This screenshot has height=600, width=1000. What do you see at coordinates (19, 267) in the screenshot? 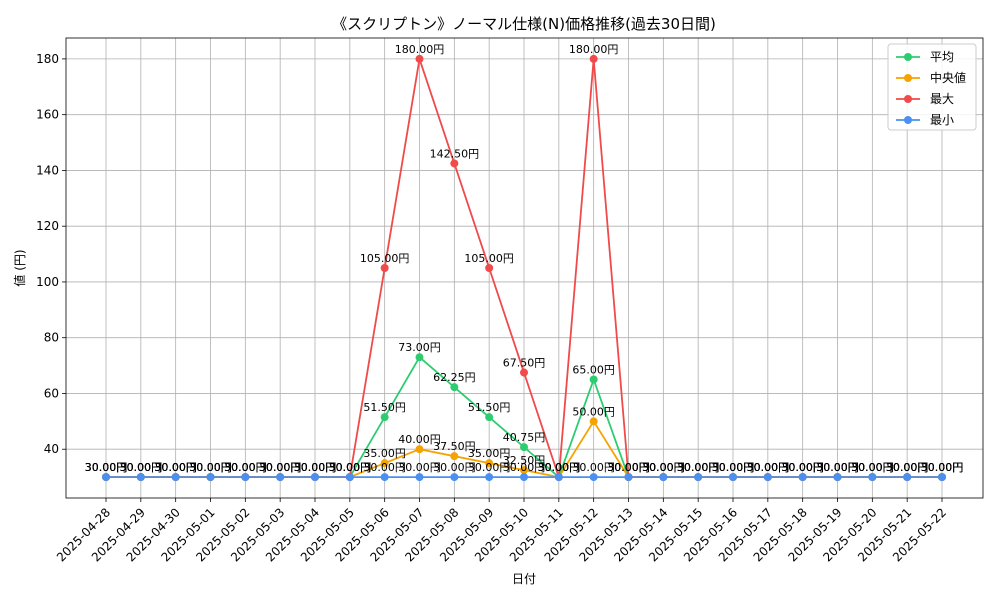
I see `y-axis-label: 値 (円)` at bounding box center [19, 267].